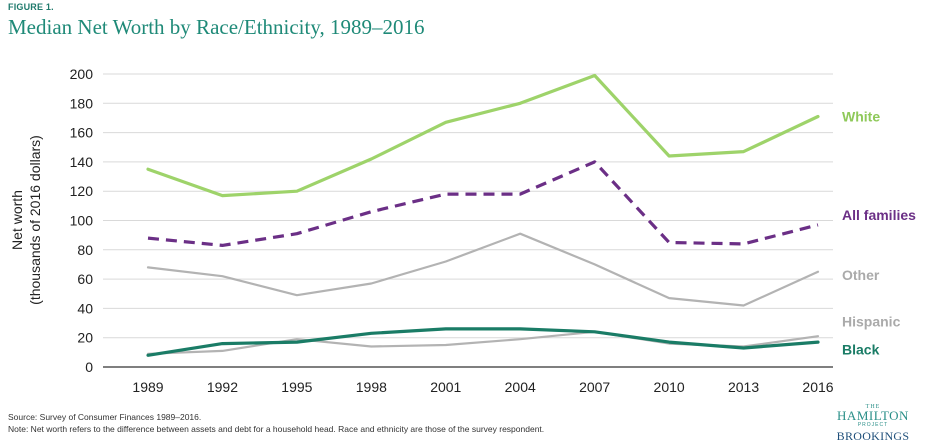  I want to click on series-label-hispanic: Hispanic, so click(871, 322).